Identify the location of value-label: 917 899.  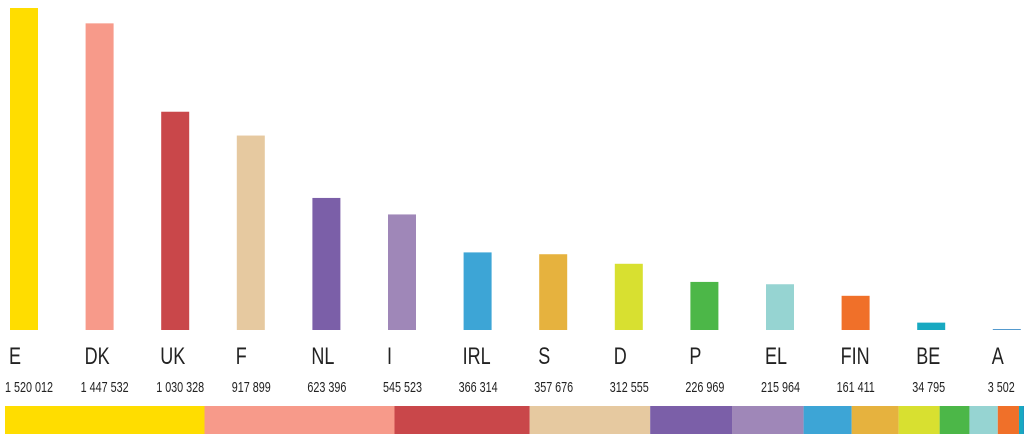
(251, 386).